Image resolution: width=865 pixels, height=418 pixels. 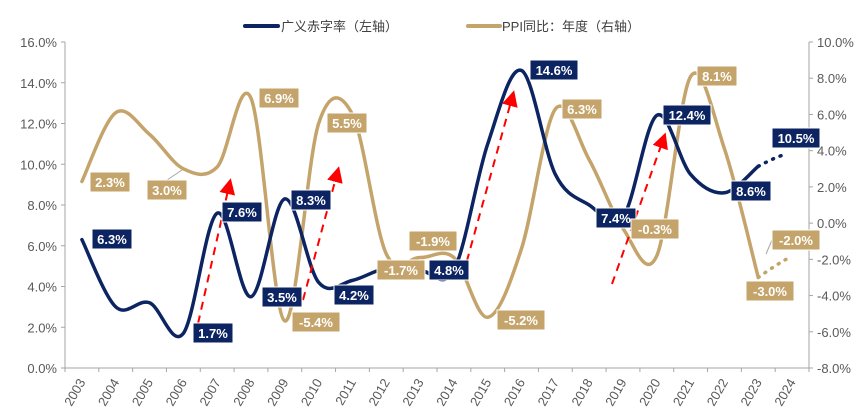 I want to click on right-tick-label: 0.0%, so click(x=832, y=223).